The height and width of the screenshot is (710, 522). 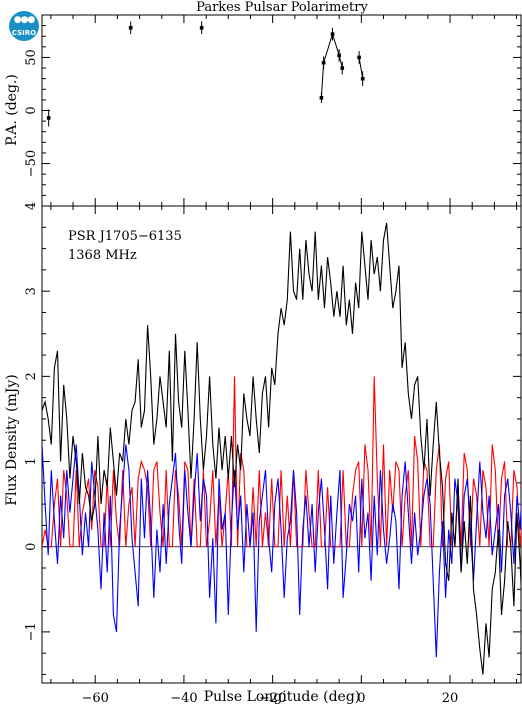 What do you see at coordinates (31, 547) in the screenshot?
I see `flux-y-tick-label: 0` at bounding box center [31, 547].